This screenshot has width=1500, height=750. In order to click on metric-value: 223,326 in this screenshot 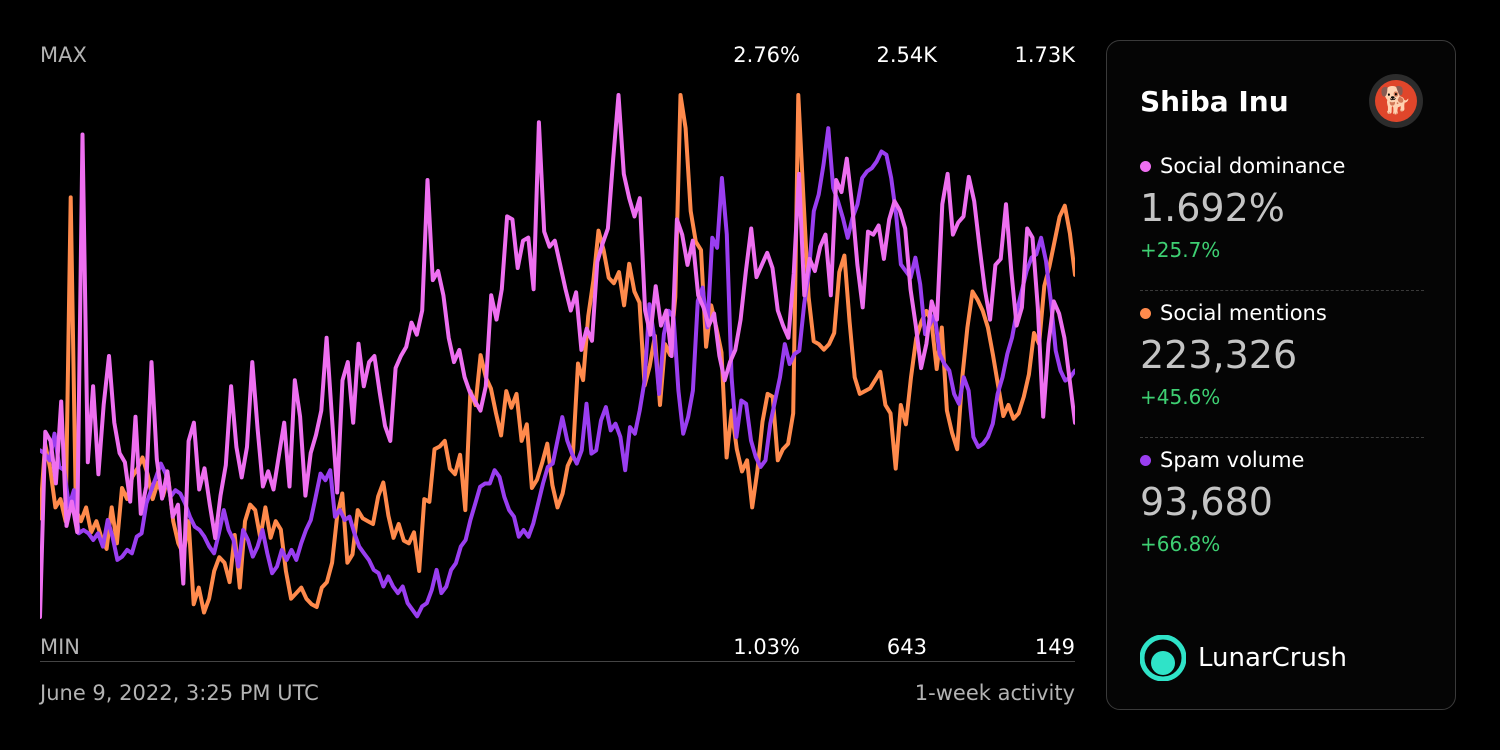, I will do `click(1219, 355)`.